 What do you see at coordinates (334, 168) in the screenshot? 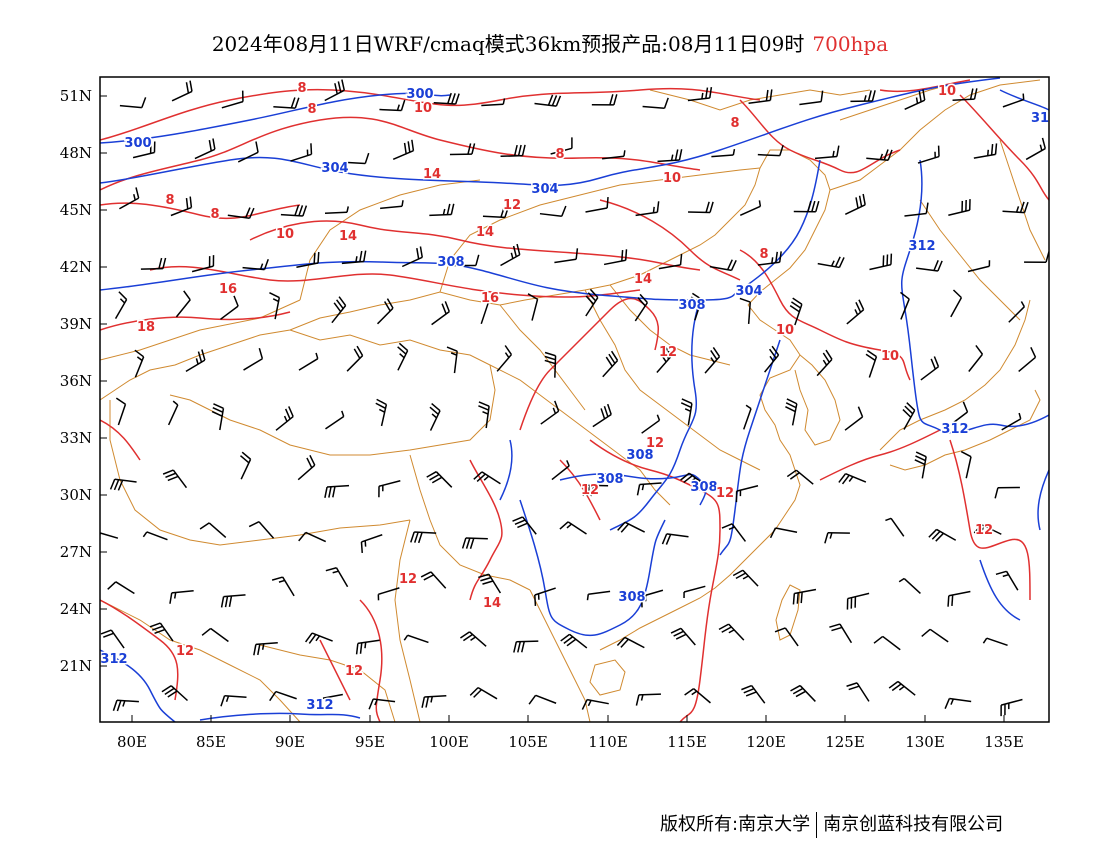
I see `height-contour-label: 304` at bounding box center [334, 168].